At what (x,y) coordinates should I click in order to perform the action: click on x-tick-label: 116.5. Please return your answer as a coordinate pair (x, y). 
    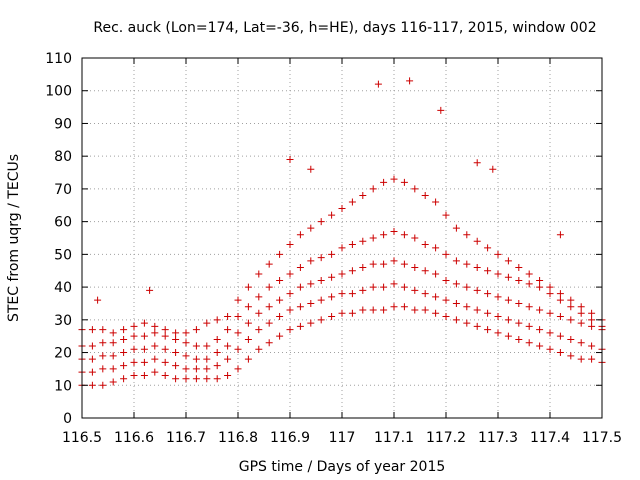
    Looking at the image, I should click on (82, 438).